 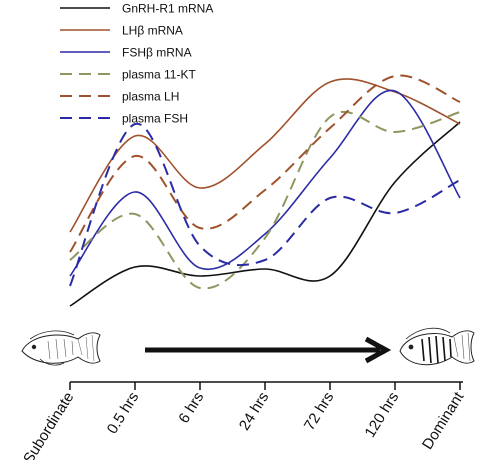 I want to click on x-tick-label-5: 72 hrs, so click(x=319, y=411).